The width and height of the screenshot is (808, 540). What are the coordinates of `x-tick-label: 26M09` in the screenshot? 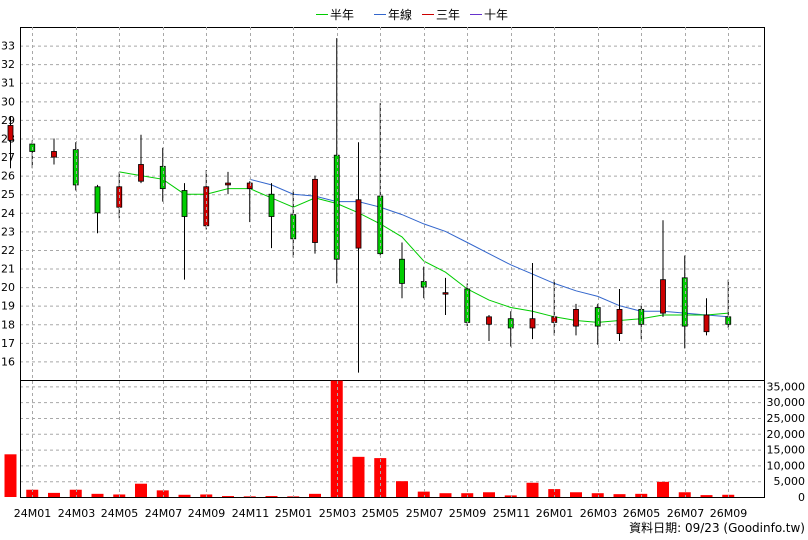 It's located at (729, 513).